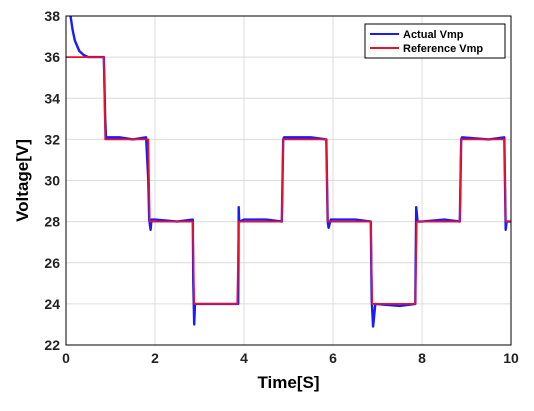 The height and width of the screenshot is (411, 534). I want to click on legend-label-actual-vmp: Actual Vmp, so click(433, 35).